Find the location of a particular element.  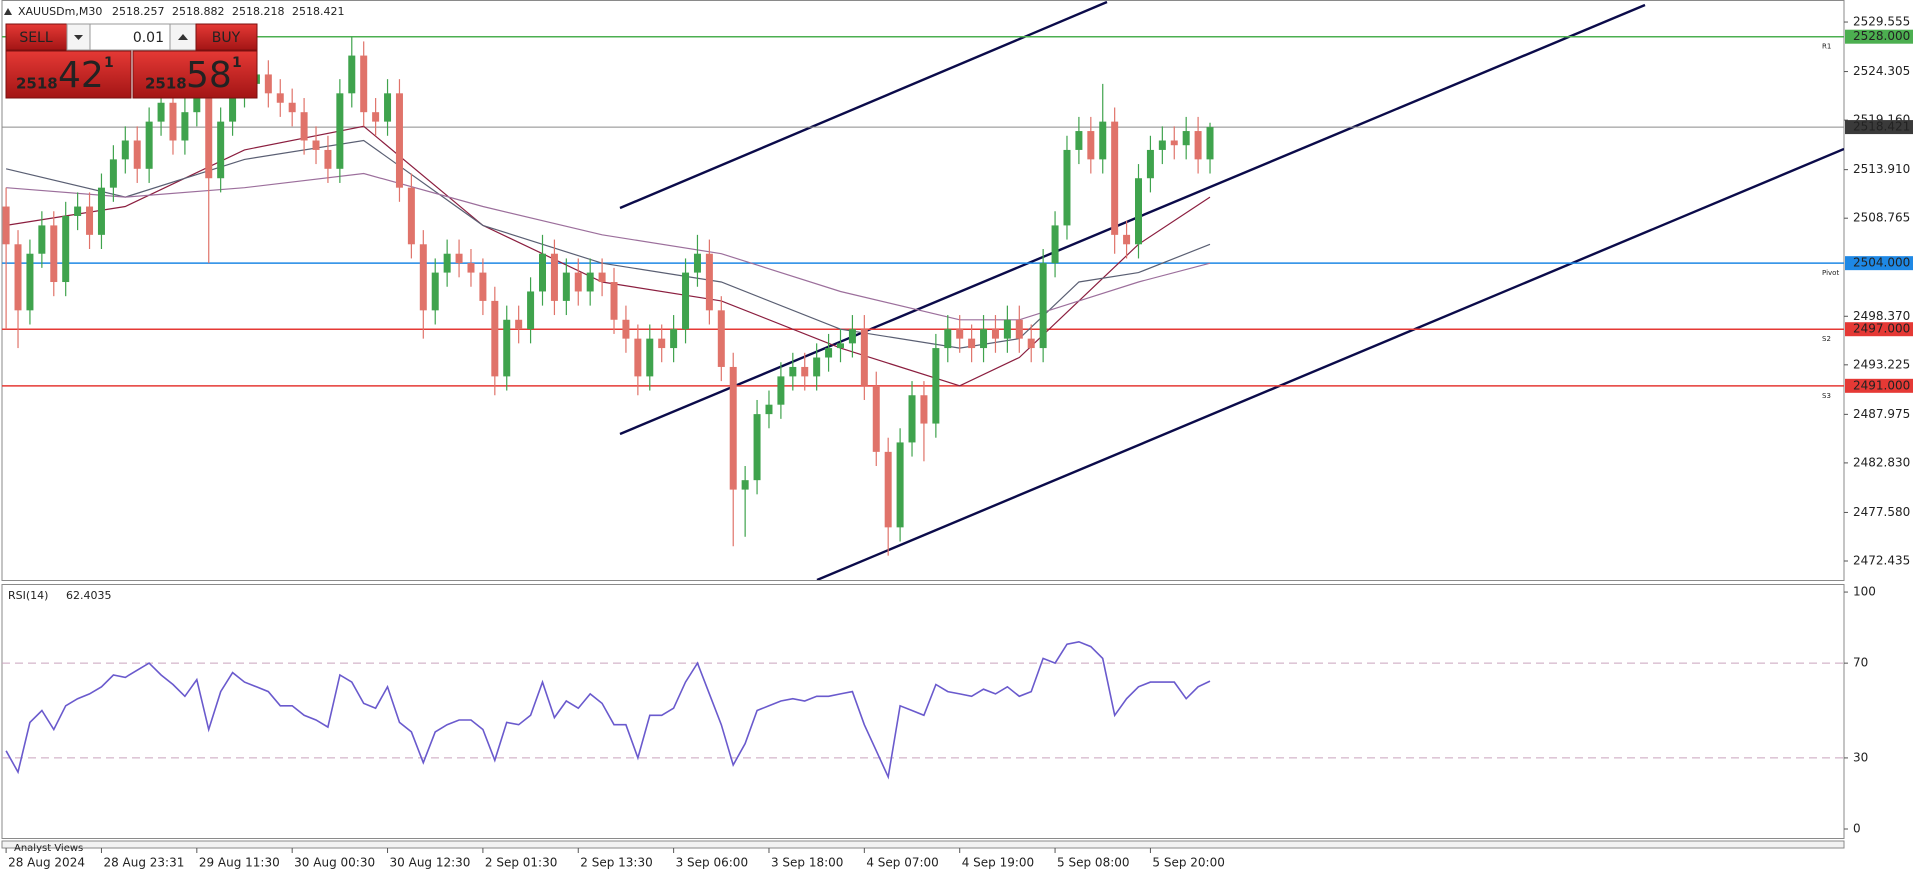

rsi-title: RSI(14) is located at coordinates (28, 595).